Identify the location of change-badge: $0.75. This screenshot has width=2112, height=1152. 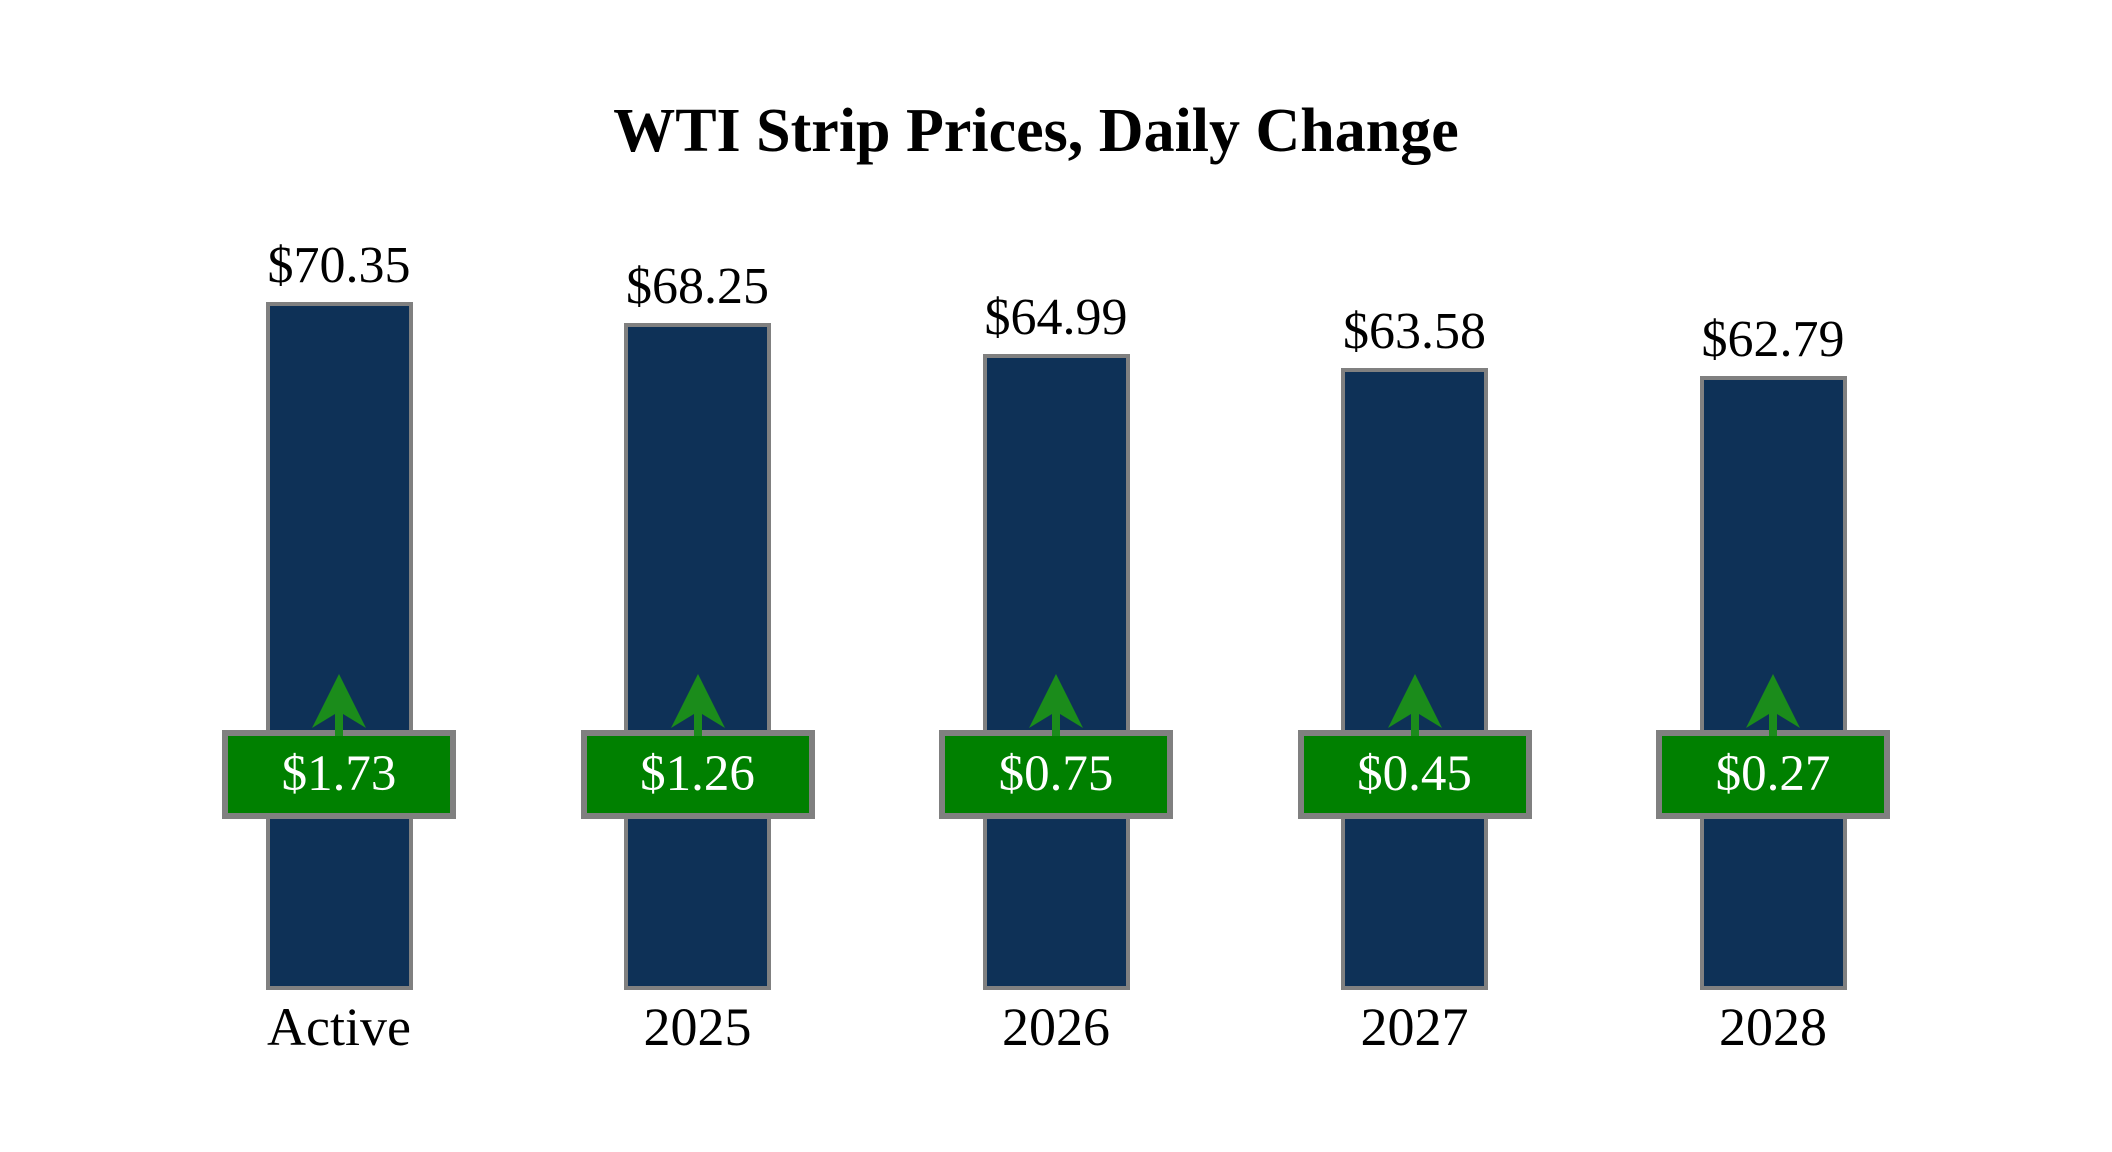
(1056, 774).